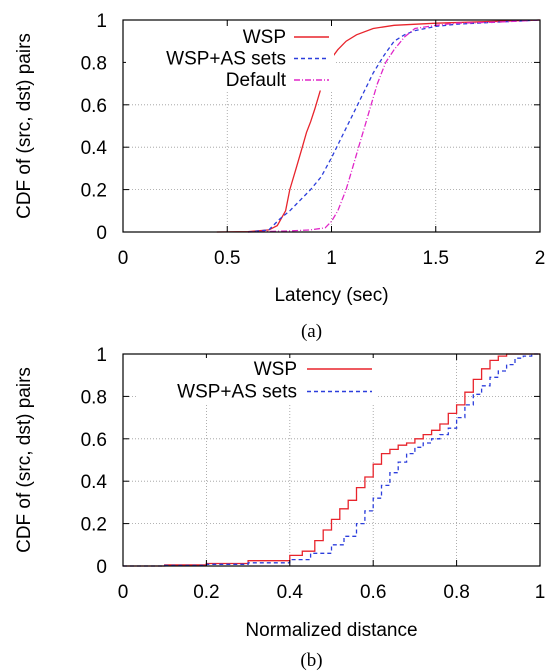 The image size is (551, 671). What do you see at coordinates (331, 630) in the screenshot?
I see `x-axis-label: Normalized distance` at bounding box center [331, 630].